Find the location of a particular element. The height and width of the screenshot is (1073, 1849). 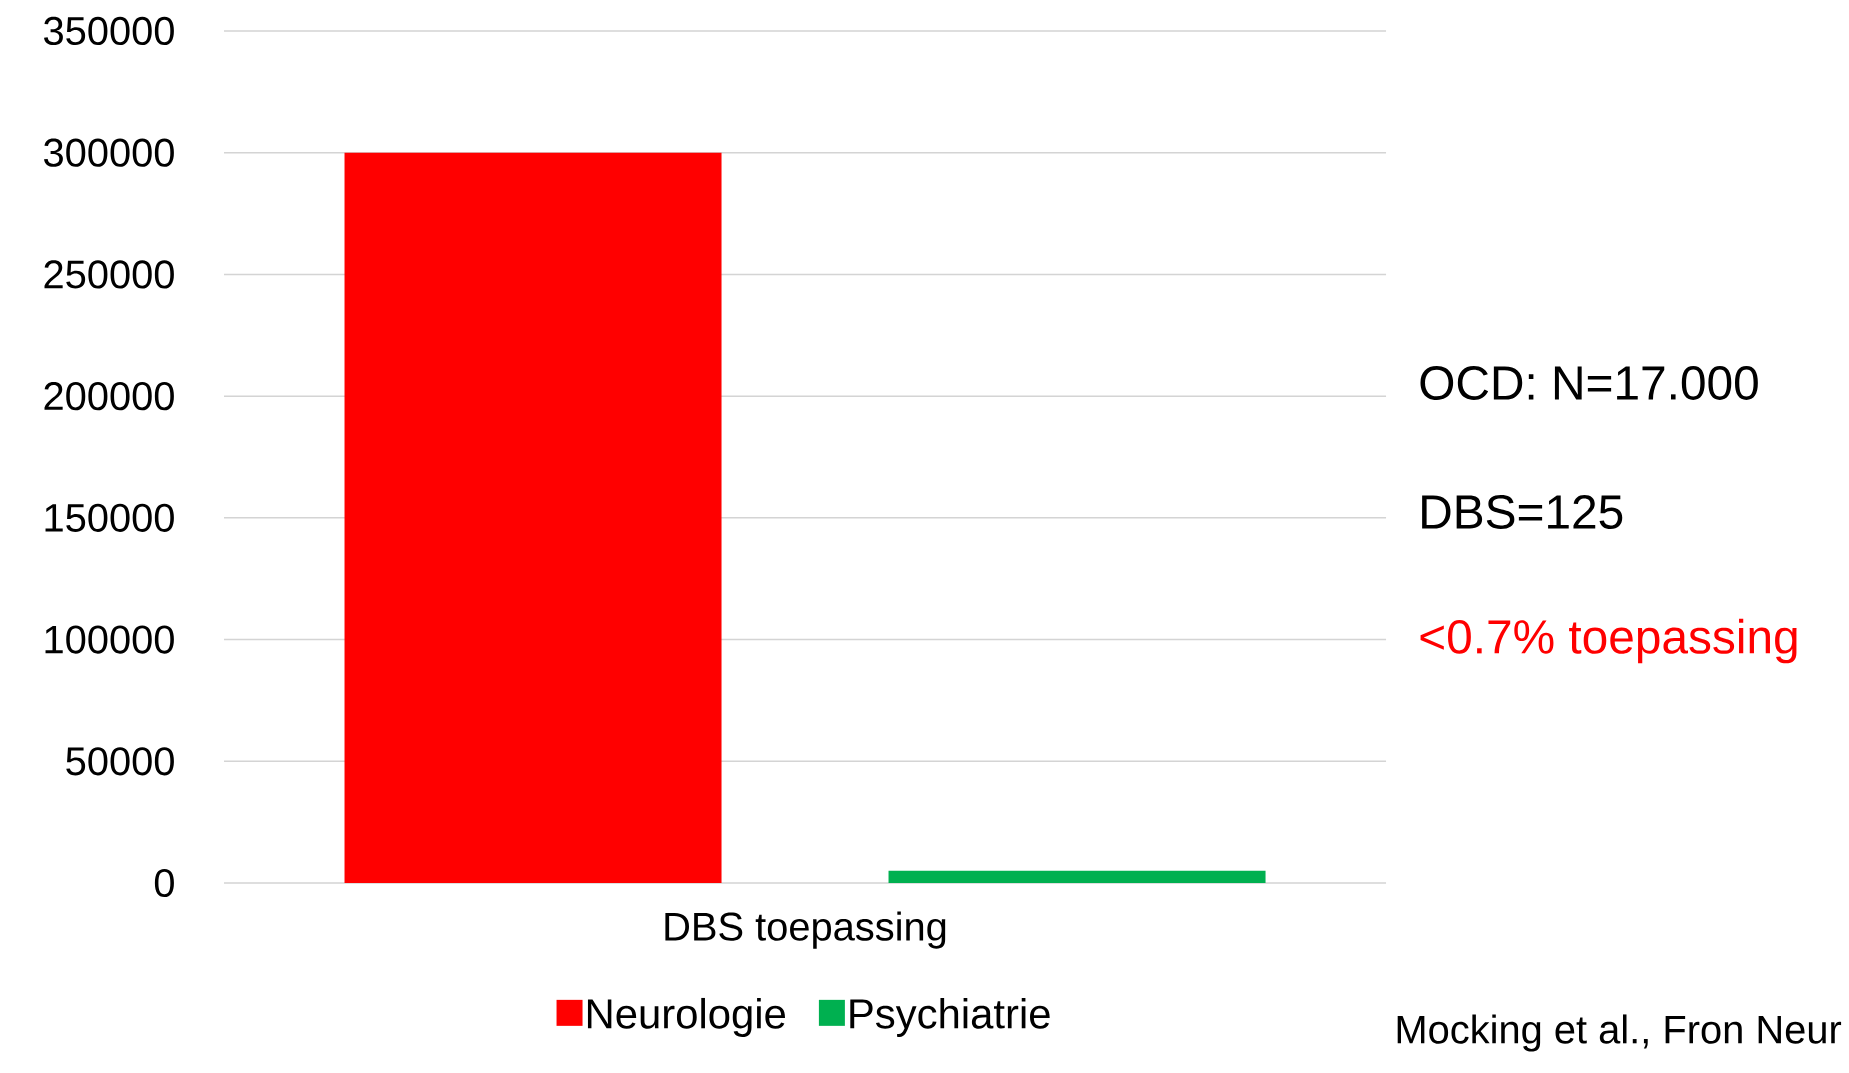

y-tick-label: 0 is located at coordinates (164, 883).